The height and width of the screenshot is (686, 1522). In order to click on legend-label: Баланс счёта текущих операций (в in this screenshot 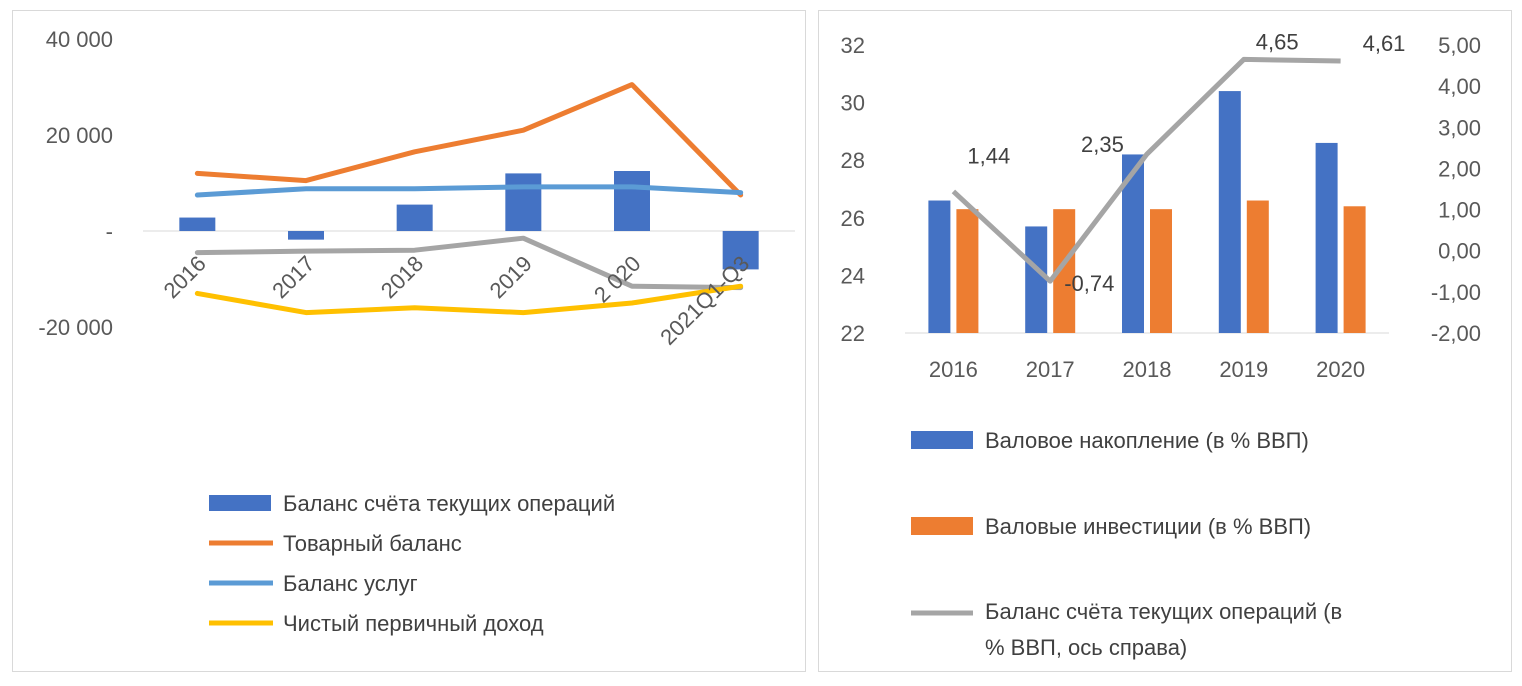, I will do `click(1163, 611)`.